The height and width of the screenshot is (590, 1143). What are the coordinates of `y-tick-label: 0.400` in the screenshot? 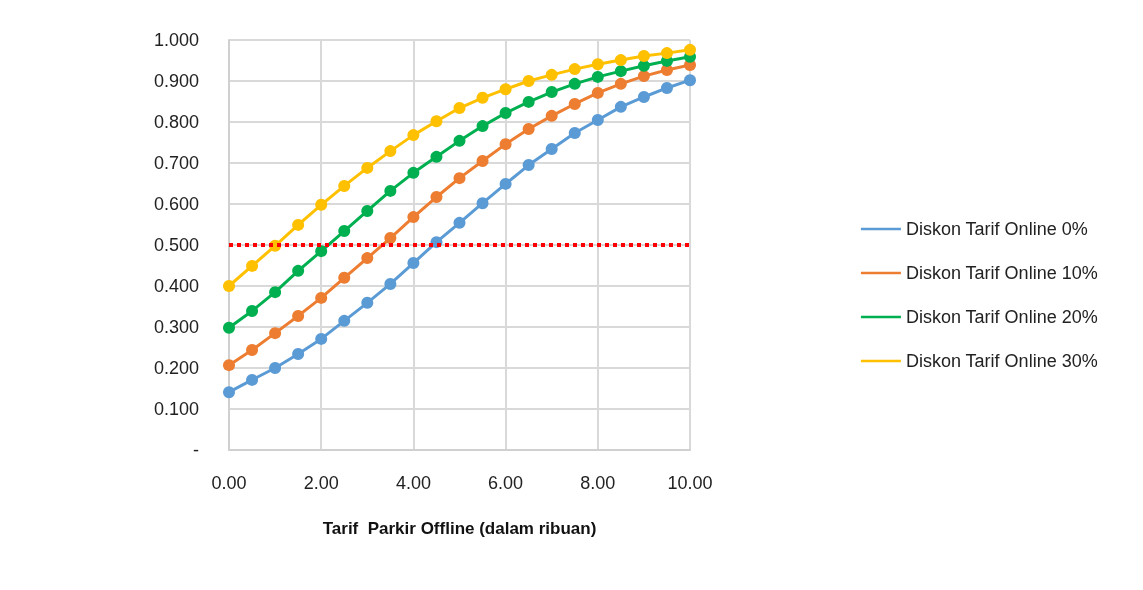 It's located at (176, 286).